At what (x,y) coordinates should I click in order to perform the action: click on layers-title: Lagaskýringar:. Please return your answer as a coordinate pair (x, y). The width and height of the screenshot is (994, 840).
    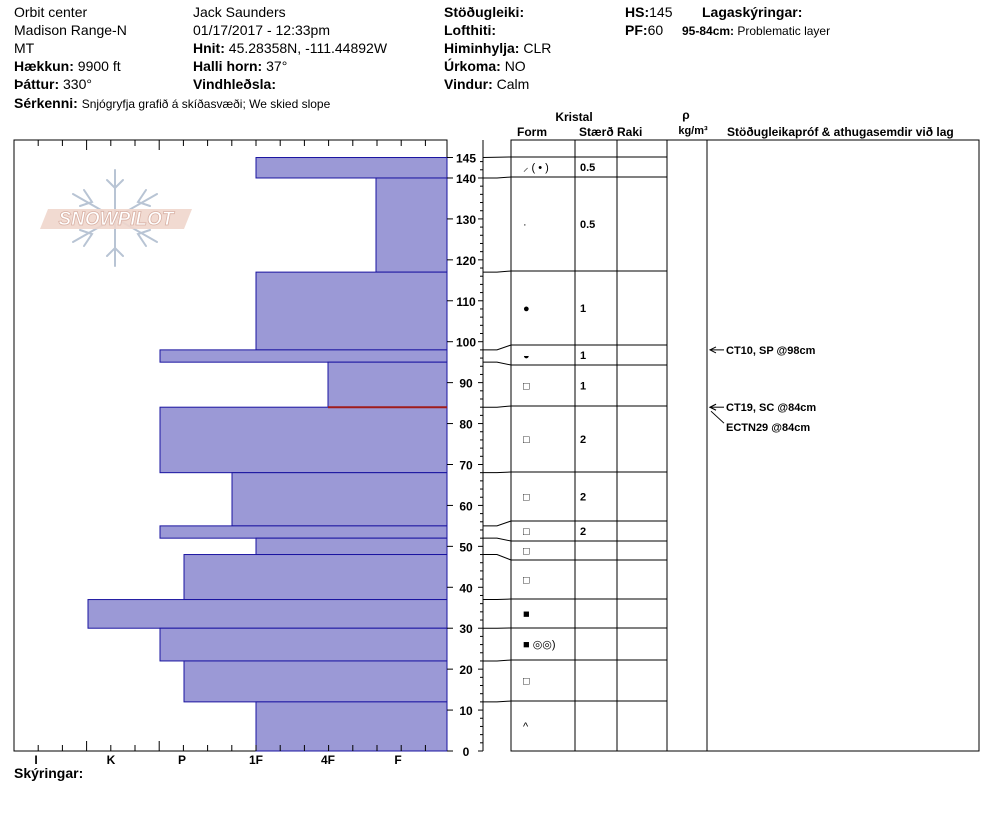
    Looking at the image, I should click on (752, 12).